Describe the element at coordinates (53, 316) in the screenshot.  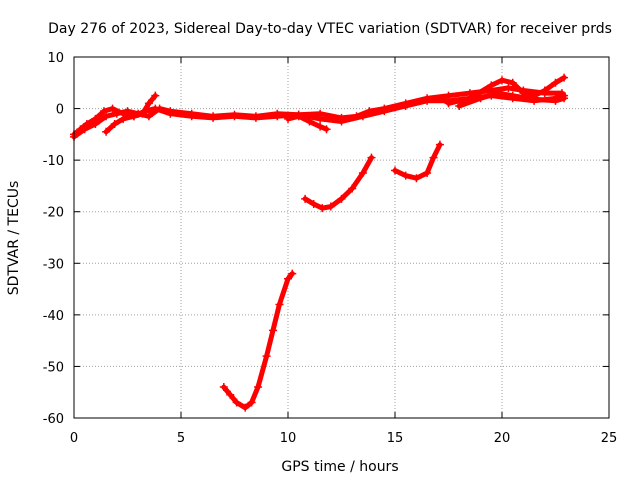
I see `y-tick-label: -40` at that location.